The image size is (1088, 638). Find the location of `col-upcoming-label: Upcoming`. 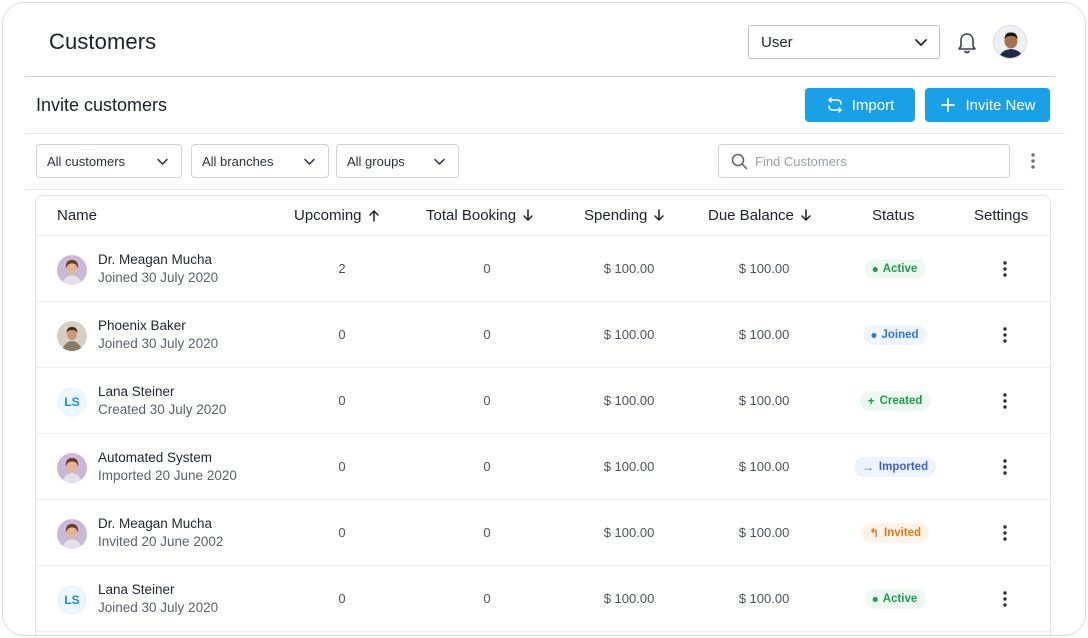

col-upcoming-label: Upcoming is located at coordinates (328, 215).